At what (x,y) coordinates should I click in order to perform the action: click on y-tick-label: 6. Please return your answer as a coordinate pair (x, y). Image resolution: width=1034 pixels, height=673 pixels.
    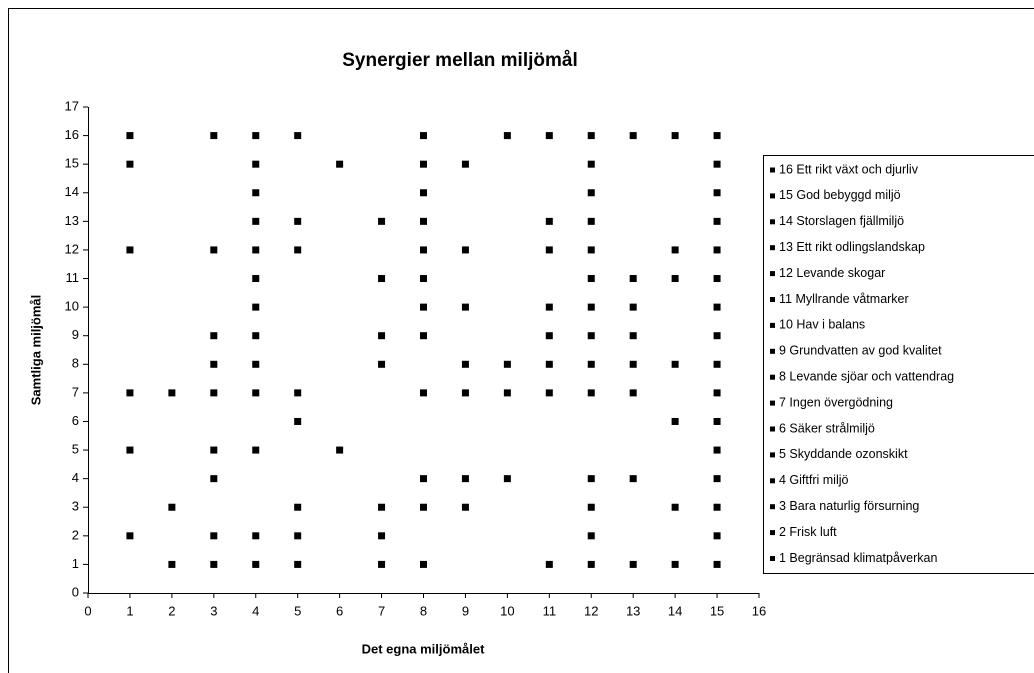
    Looking at the image, I should click on (75, 420).